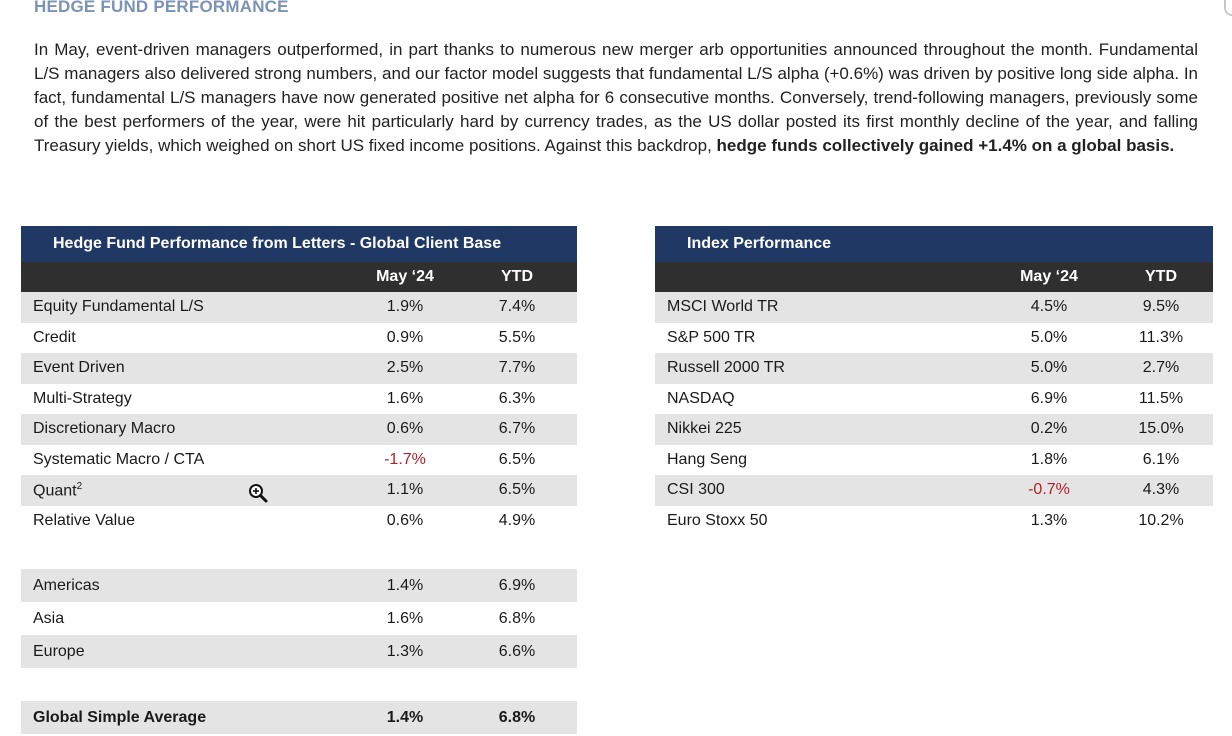 The image size is (1232, 736). I want to click on ytd-value: 6.9%, so click(517, 585).